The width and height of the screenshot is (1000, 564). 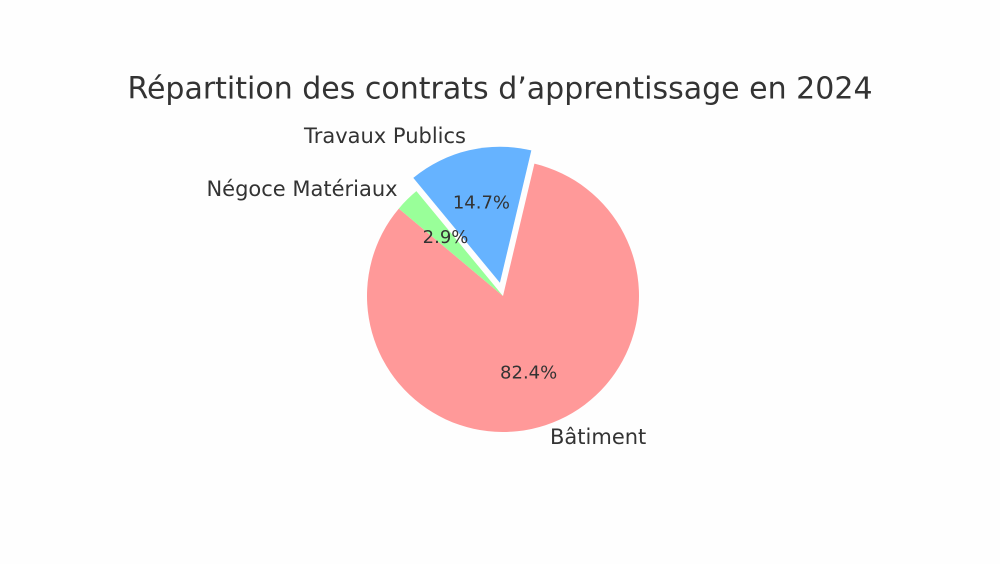 I want to click on slice-label: Travaux Publics, so click(x=384, y=136).